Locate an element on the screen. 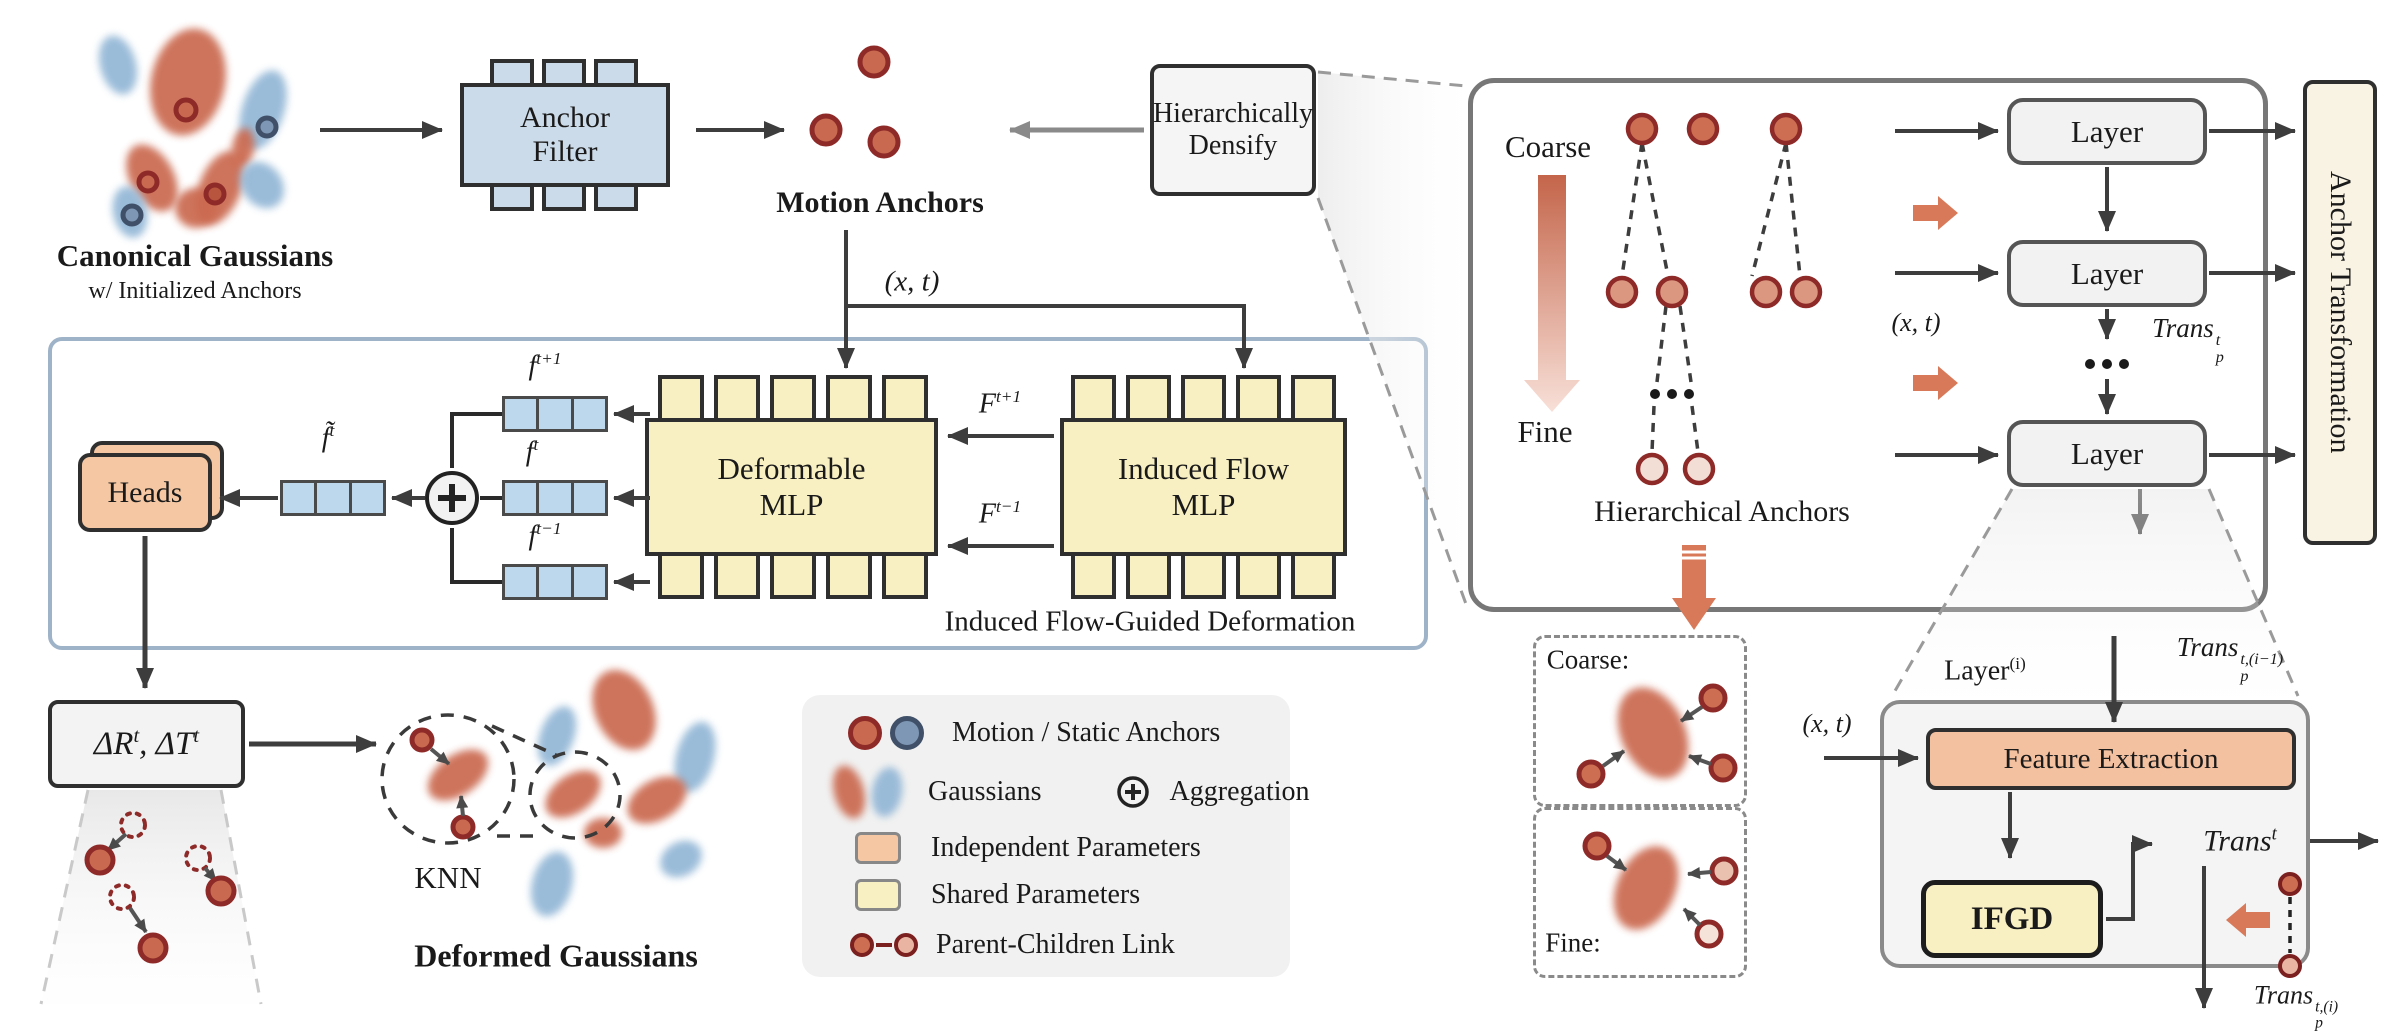 The width and height of the screenshot is (2394, 1034). feature-extraction-box: Feature Extraction is located at coordinates (2111, 759).